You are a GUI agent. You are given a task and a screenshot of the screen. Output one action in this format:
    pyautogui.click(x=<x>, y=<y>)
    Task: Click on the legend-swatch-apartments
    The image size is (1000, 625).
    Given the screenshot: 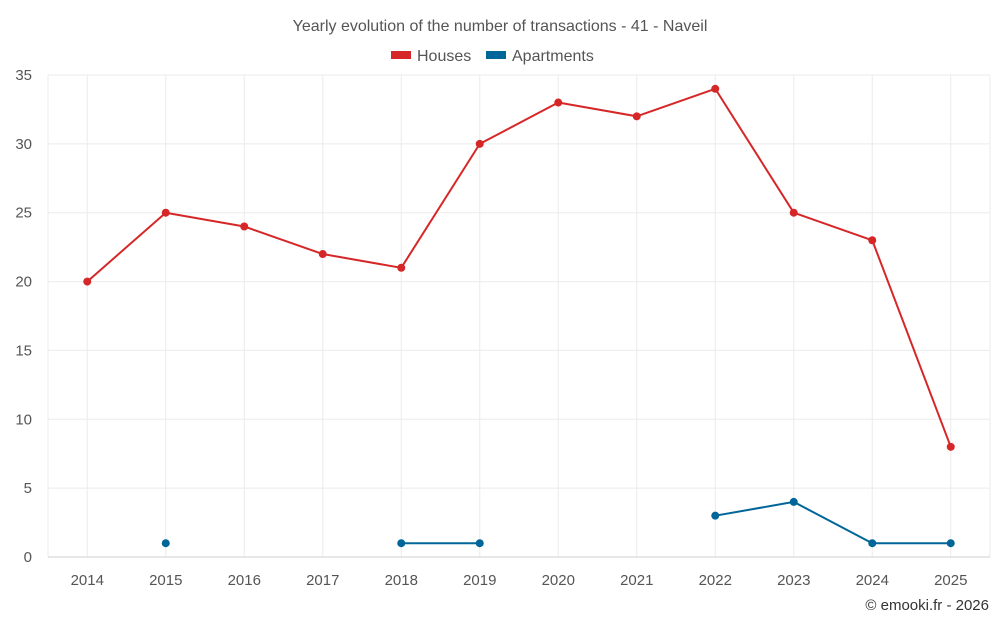 What is the action you would take?
    pyautogui.click(x=496, y=55)
    